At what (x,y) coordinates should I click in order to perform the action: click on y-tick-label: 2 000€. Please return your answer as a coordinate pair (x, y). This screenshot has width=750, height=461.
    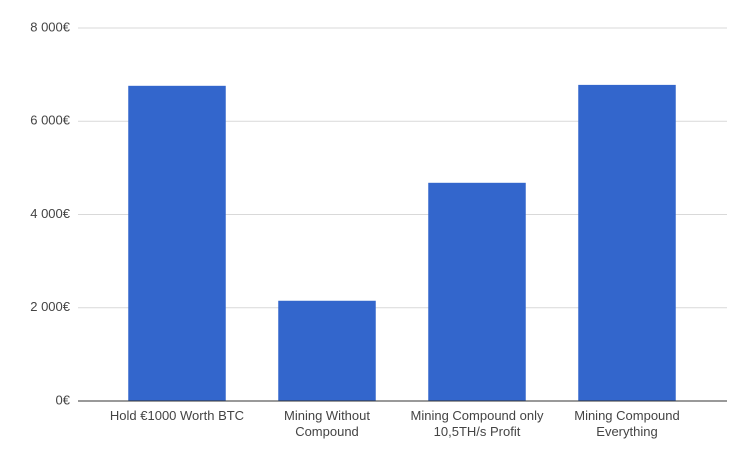
    Looking at the image, I should click on (50, 306).